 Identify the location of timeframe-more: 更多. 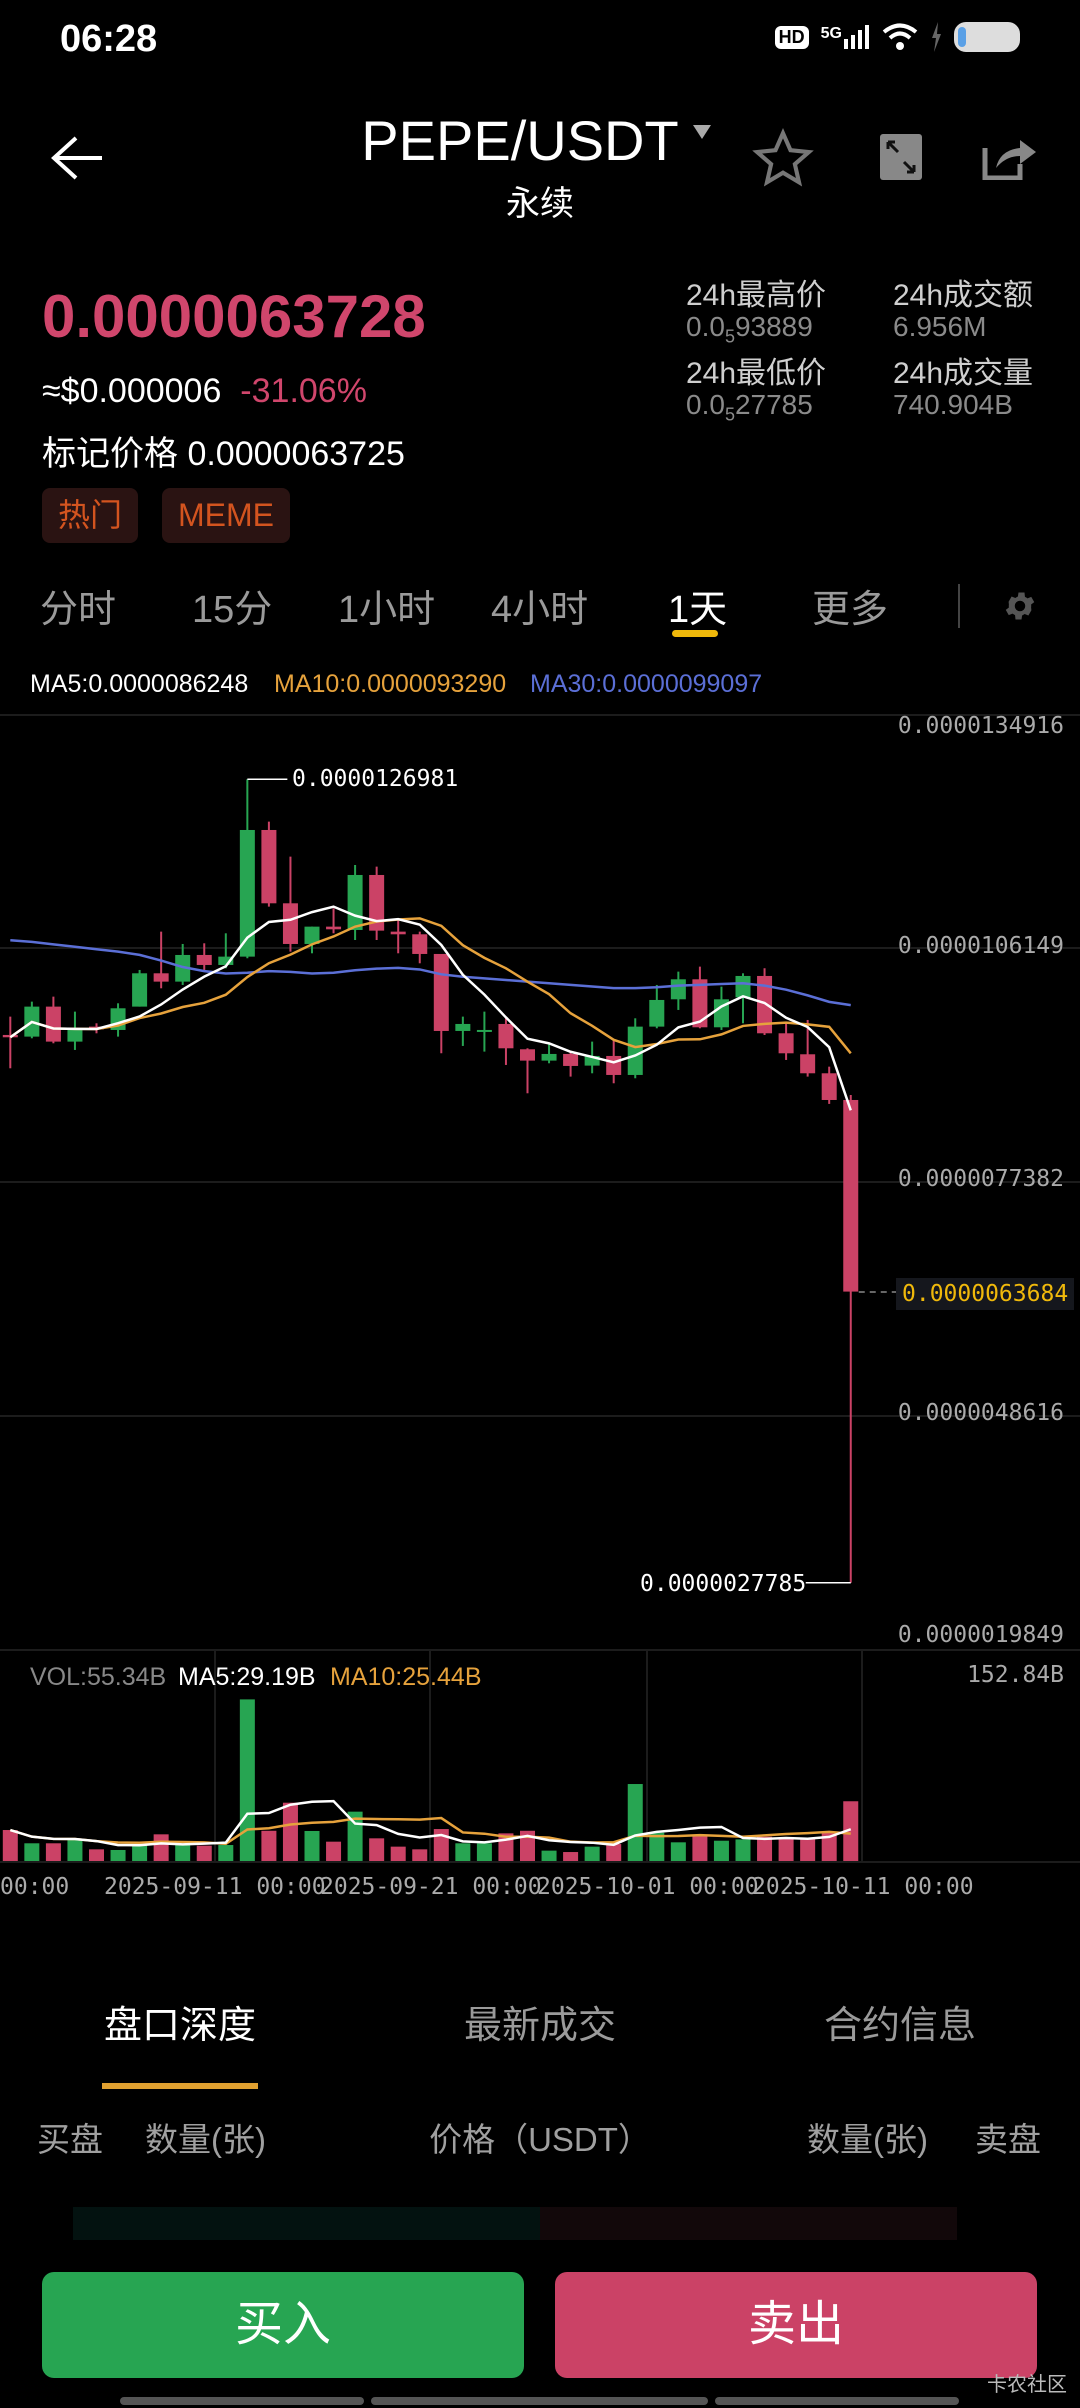
(850, 610).